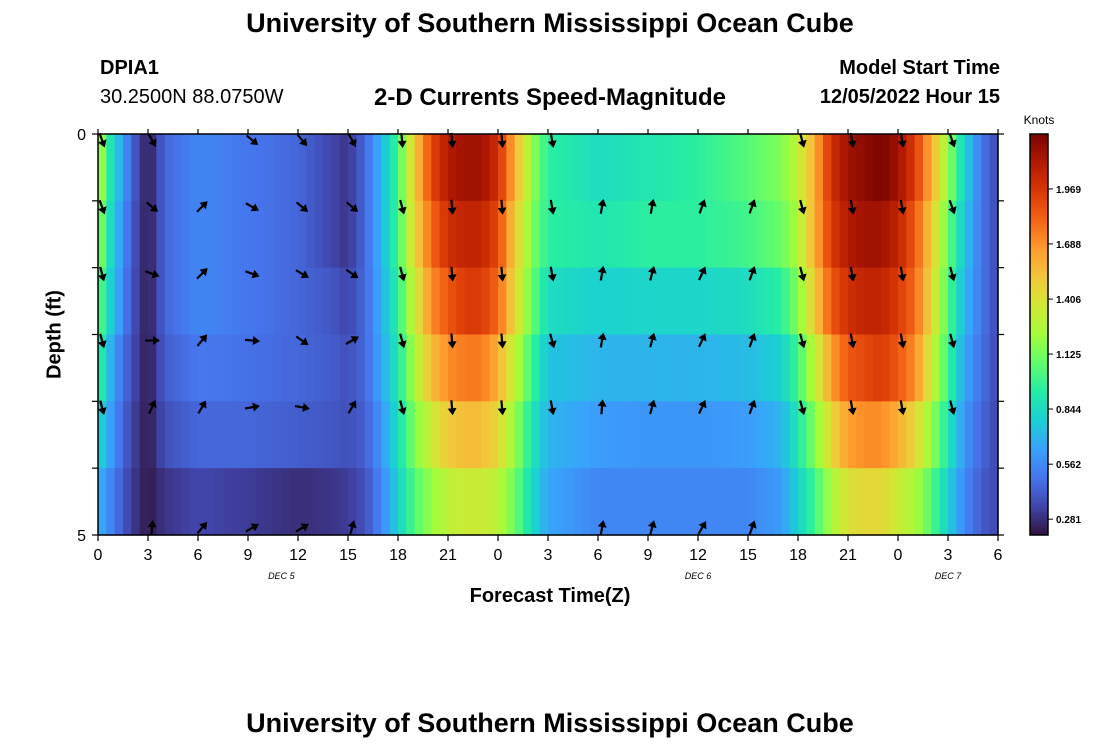  What do you see at coordinates (548, 555) in the screenshot?
I see `x-tick-label: 3` at bounding box center [548, 555].